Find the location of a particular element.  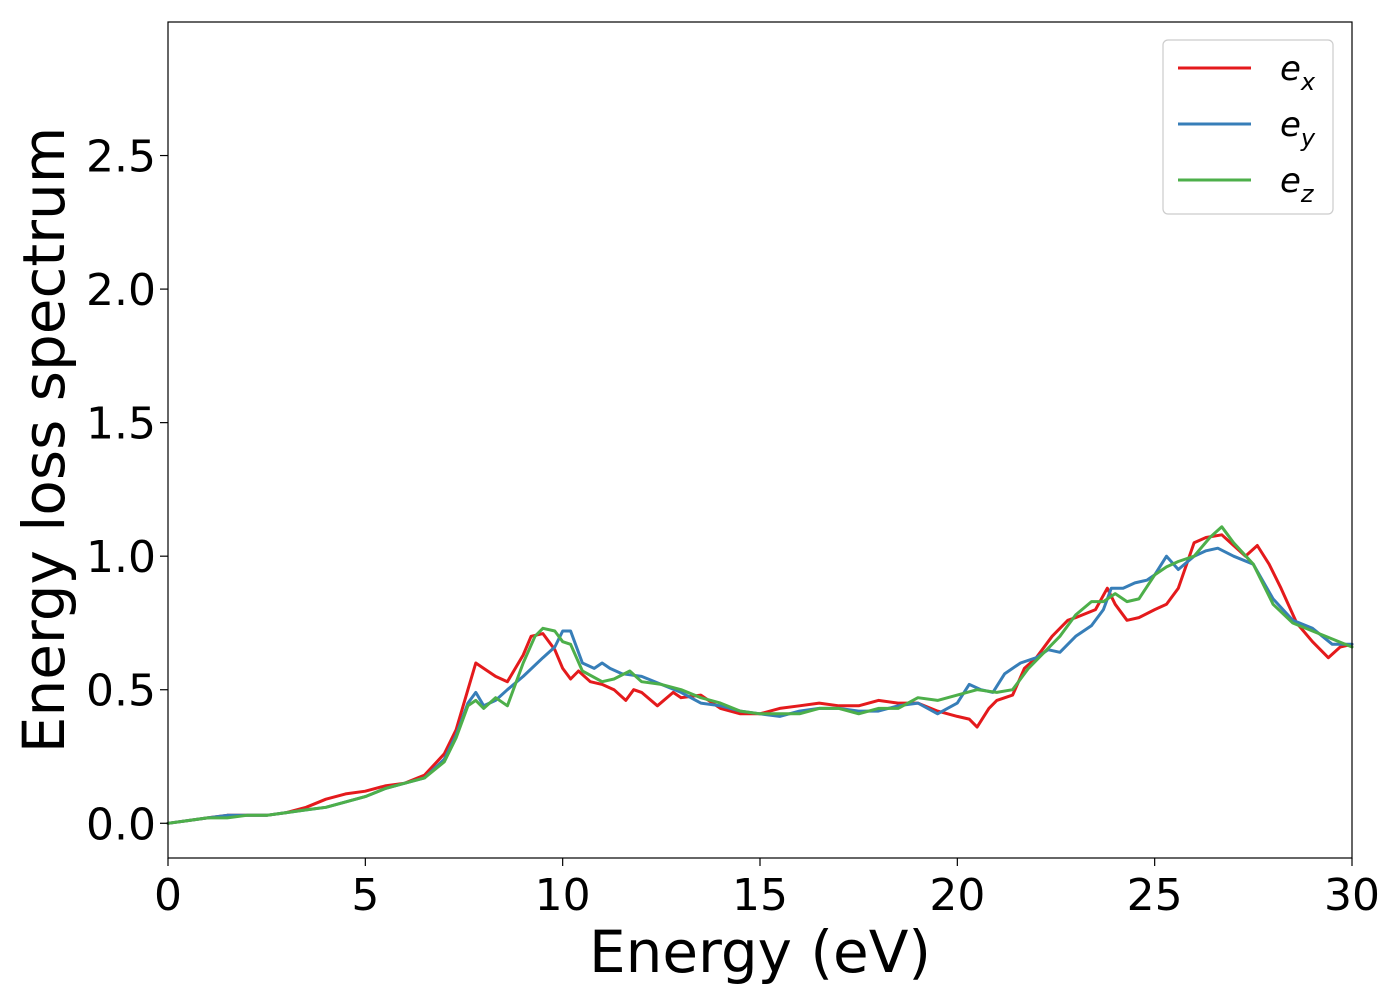

legend-label-ez: ez is located at coordinates (1297, 184).